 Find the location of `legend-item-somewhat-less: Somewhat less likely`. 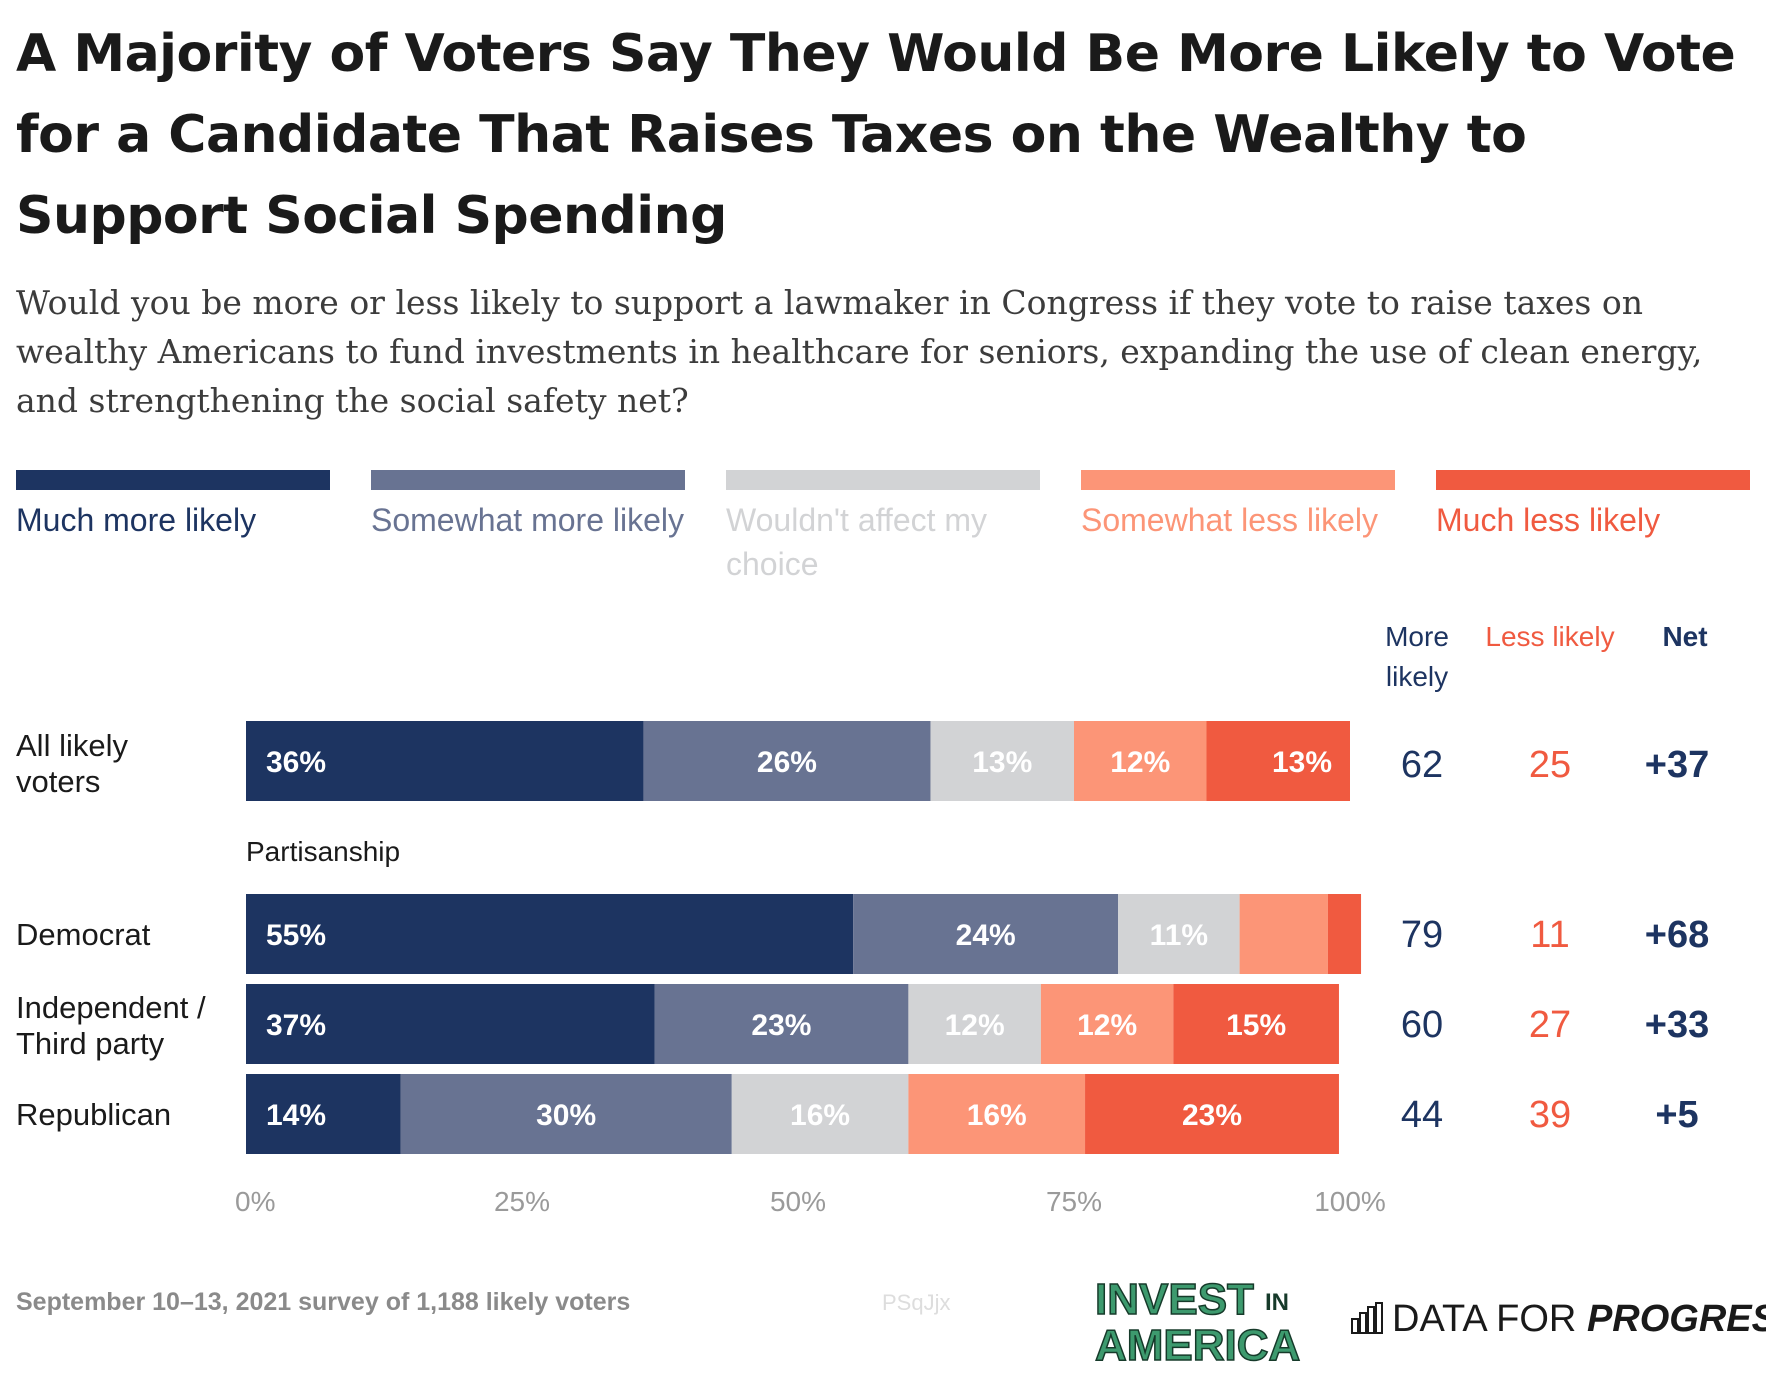

legend-item-somewhat-less: Somewhat less likely is located at coordinates (1238, 506).